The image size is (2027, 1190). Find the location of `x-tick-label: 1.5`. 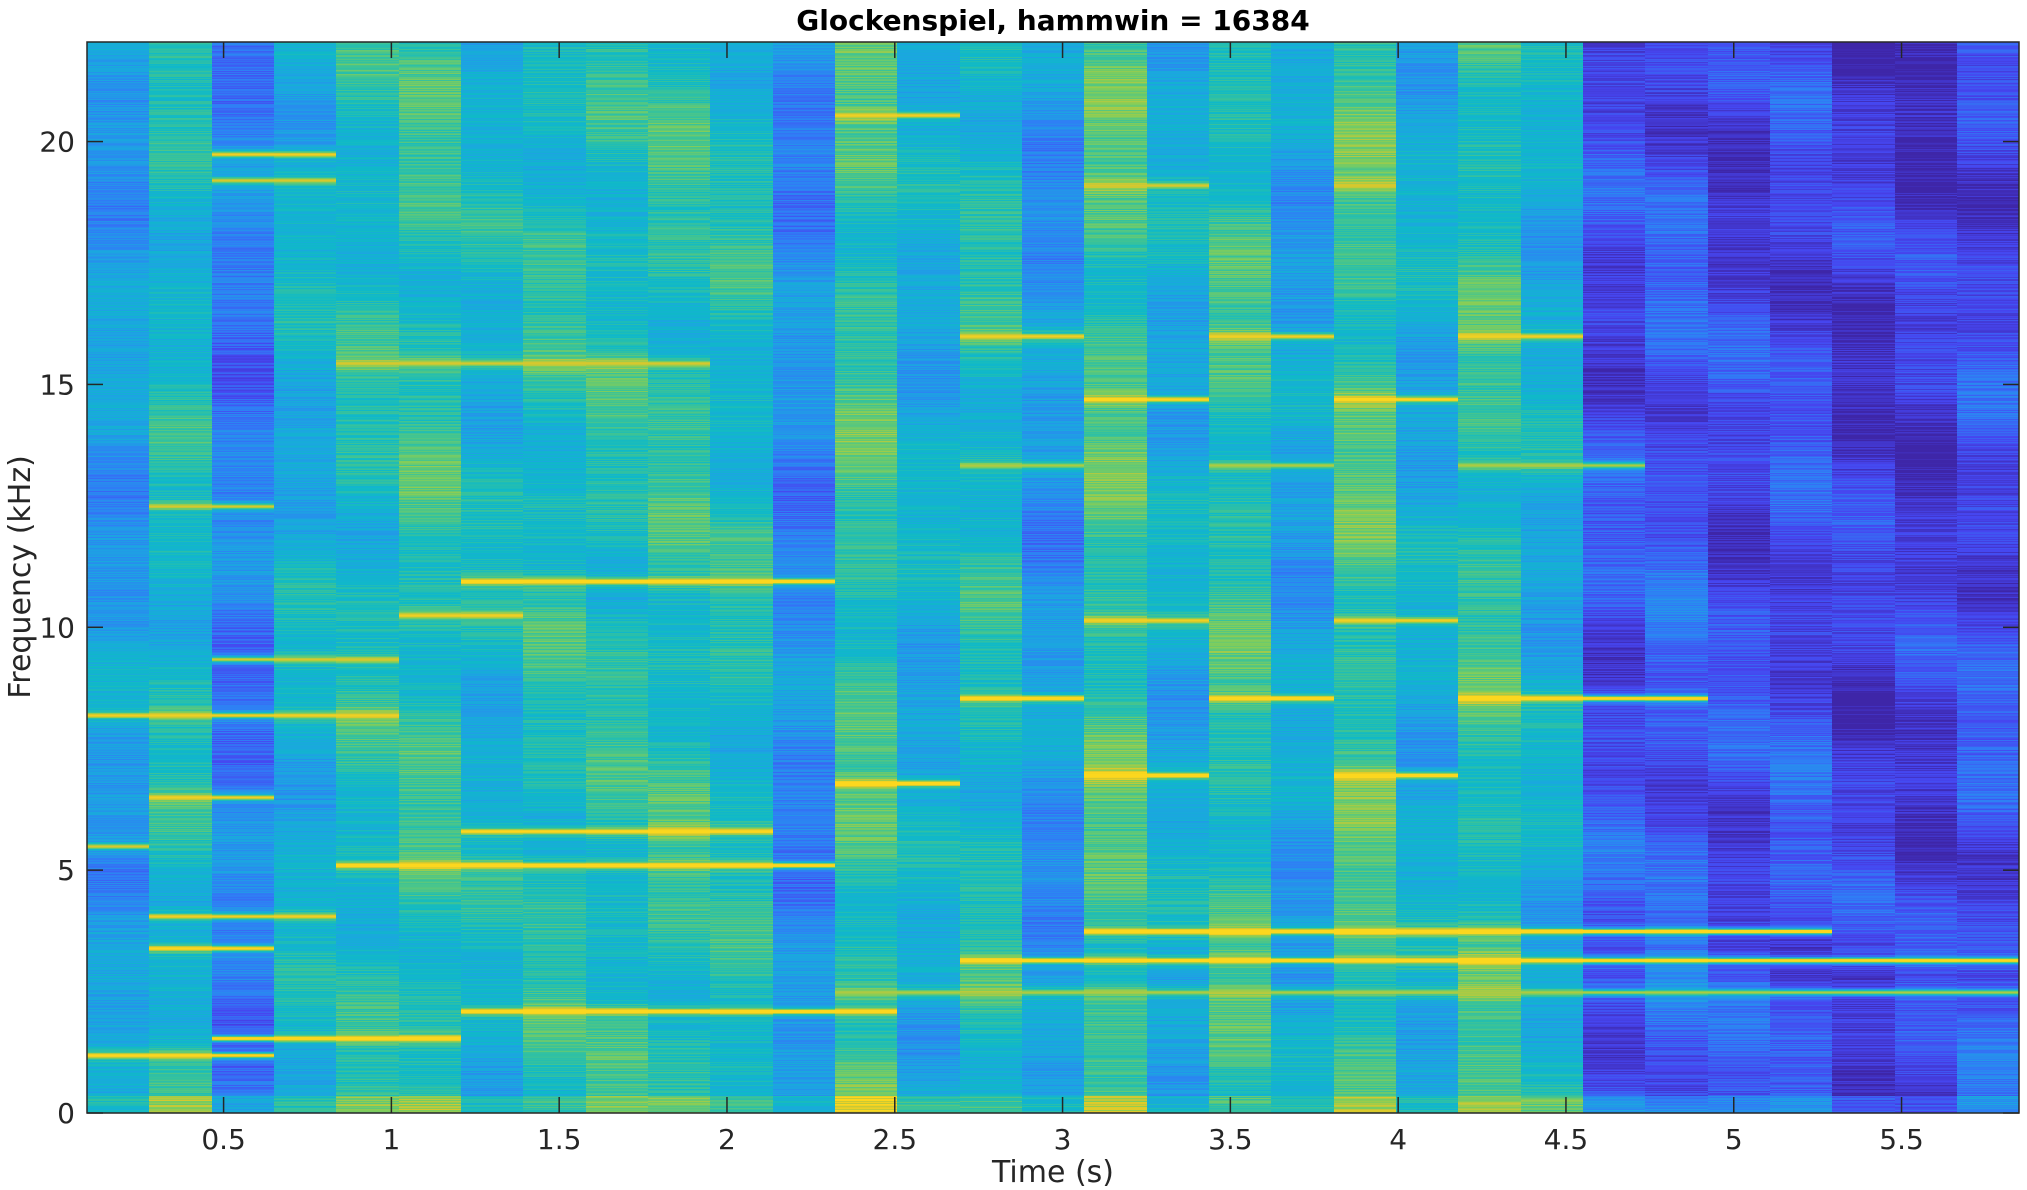

x-tick-label: 1.5 is located at coordinates (559, 1139).